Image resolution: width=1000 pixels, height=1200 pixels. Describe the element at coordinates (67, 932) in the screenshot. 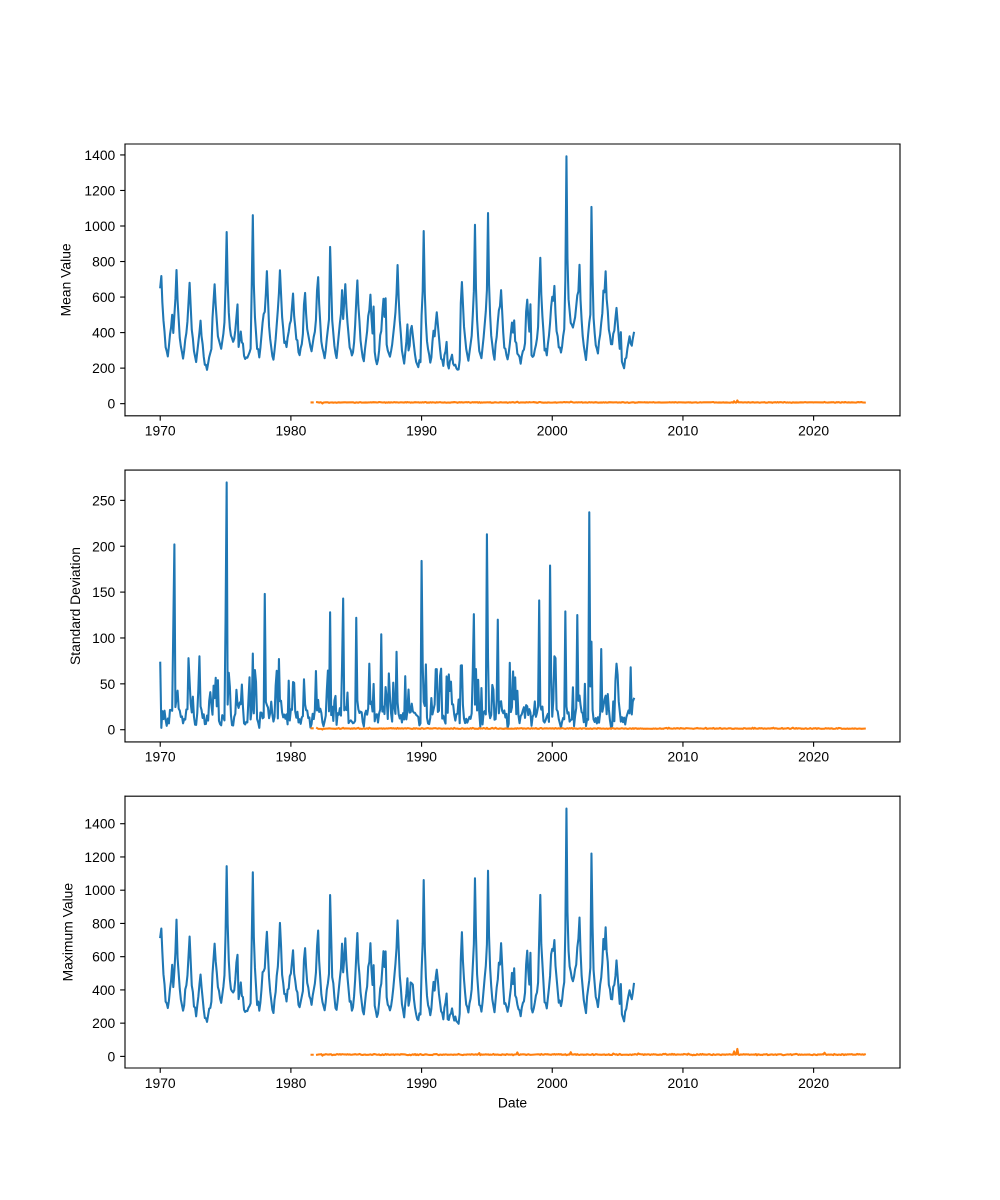

I see `svg-text: Maximum Value` at that location.